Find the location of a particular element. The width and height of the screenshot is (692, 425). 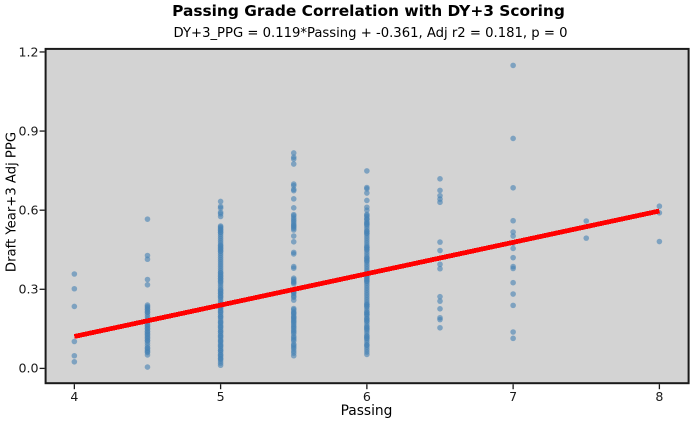

x-tick-label: 5 is located at coordinates (220, 396).